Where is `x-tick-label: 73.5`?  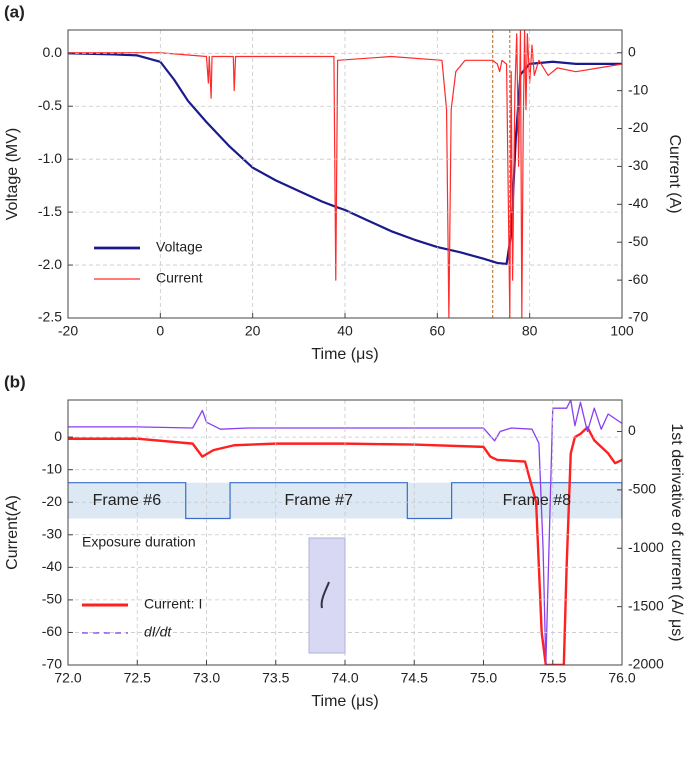
x-tick-label: 73.5 is located at coordinates (275, 678).